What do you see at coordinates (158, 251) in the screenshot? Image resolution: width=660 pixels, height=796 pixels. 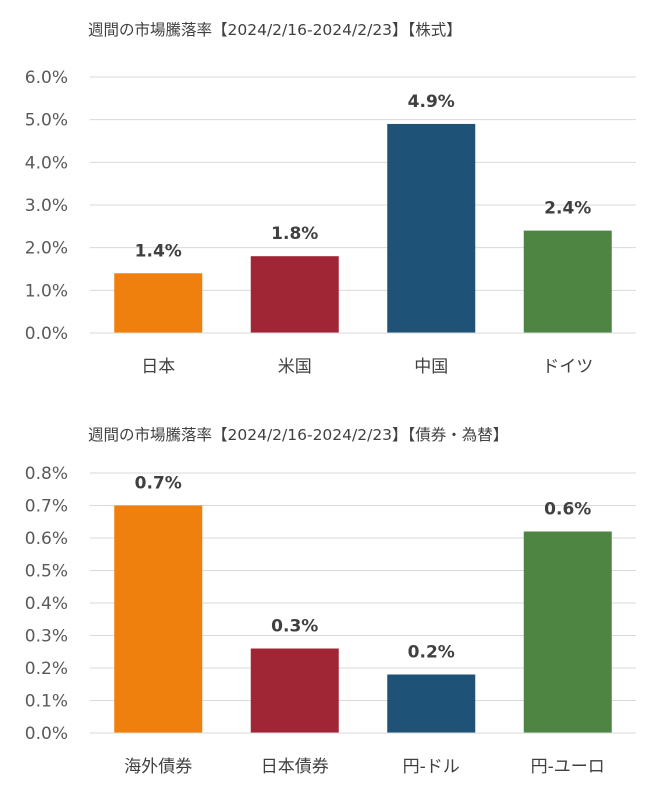 I see `data-label: 1.4%` at bounding box center [158, 251].